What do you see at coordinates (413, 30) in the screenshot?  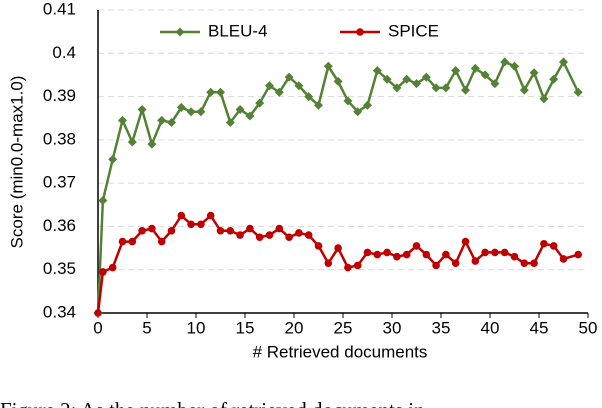 I see `legend-label: SPICE` at bounding box center [413, 30].